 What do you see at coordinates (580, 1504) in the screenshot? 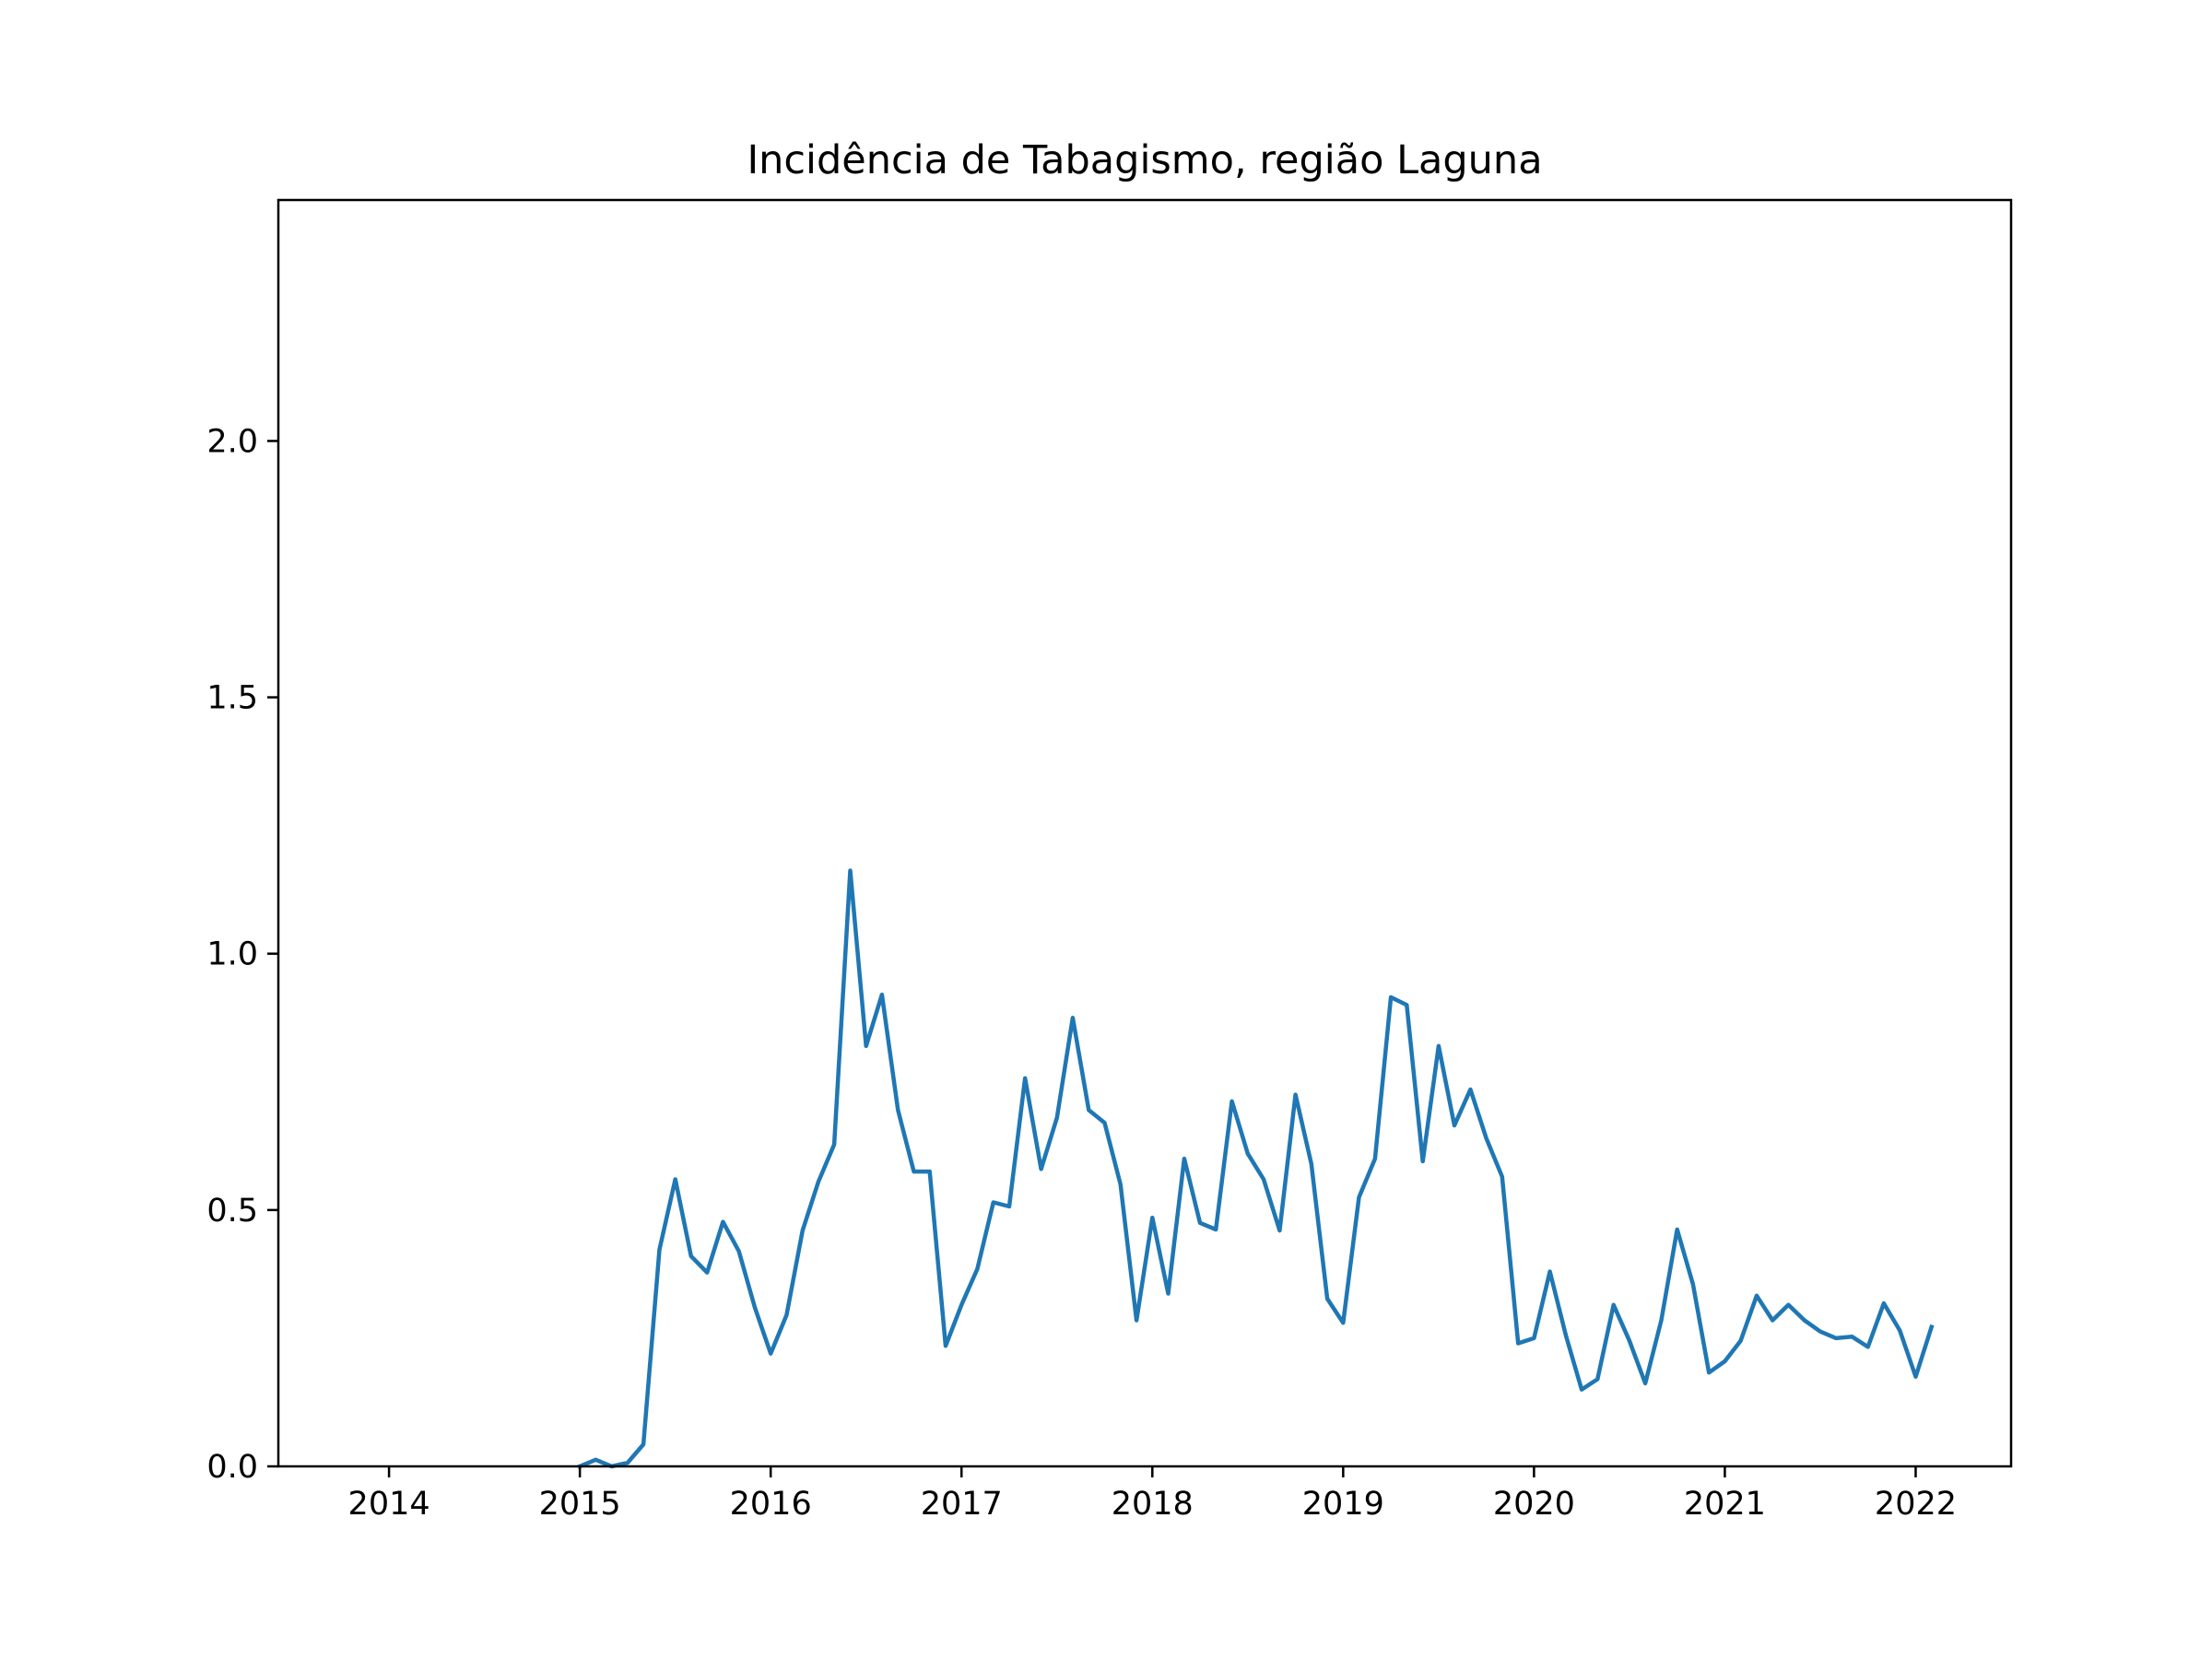
I see `x-tick-label: 2015` at bounding box center [580, 1504].